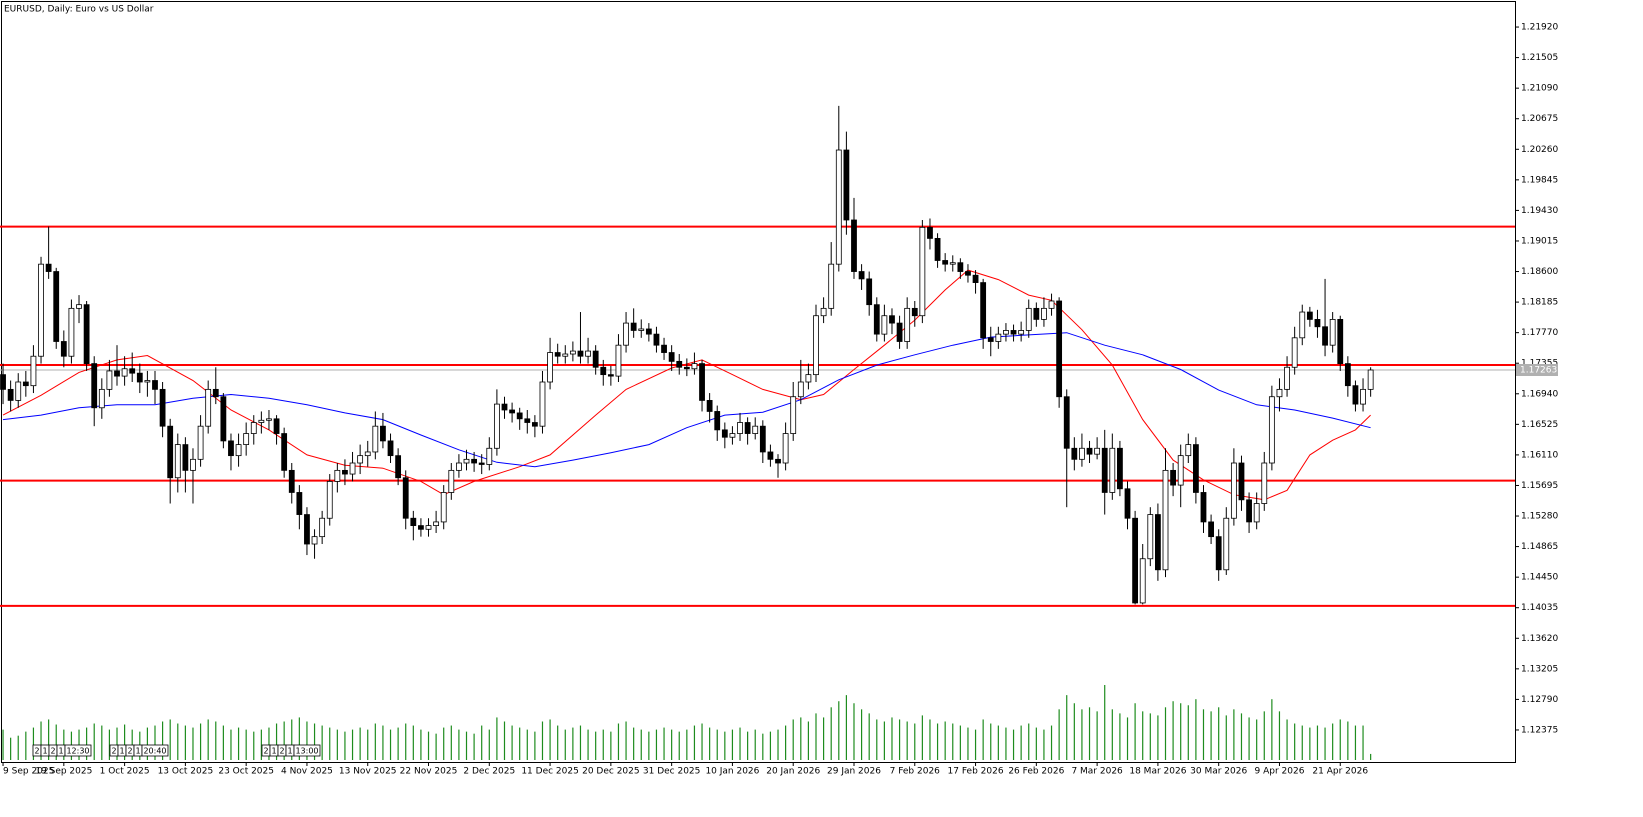  What do you see at coordinates (1539, 303) in the screenshot?
I see `y-tick-label: 1.18185` at bounding box center [1539, 303].